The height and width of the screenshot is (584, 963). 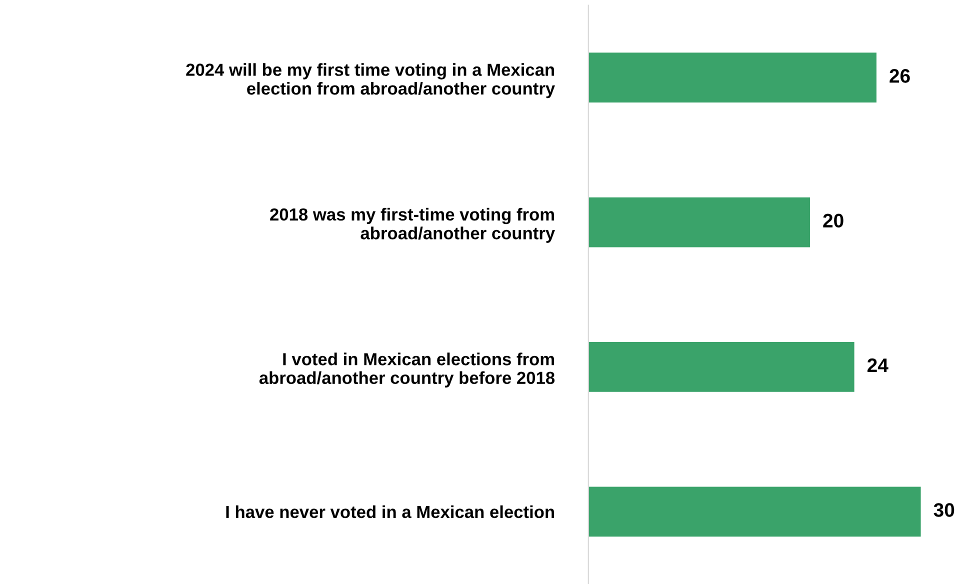 What do you see at coordinates (412, 225) in the screenshot?
I see `y-tick-label: 2018 was my first-time voting from abroad/another country` at bounding box center [412, 225].